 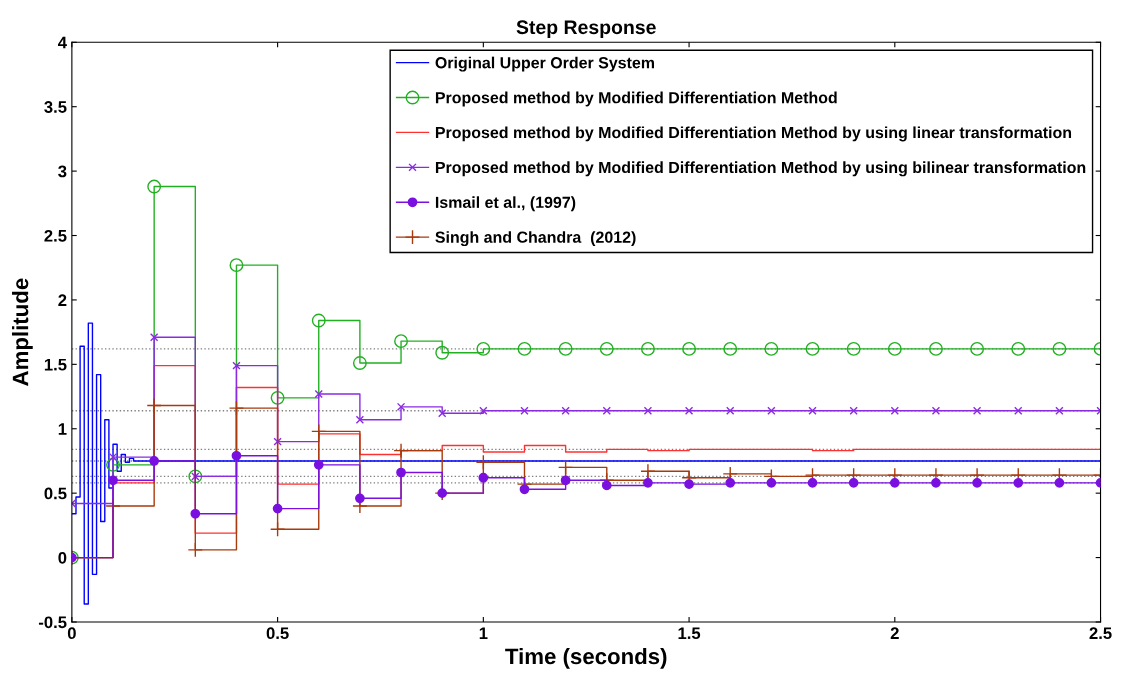 I want to click on x-axis-title: Time (seconds), so click(x=586, y=658).